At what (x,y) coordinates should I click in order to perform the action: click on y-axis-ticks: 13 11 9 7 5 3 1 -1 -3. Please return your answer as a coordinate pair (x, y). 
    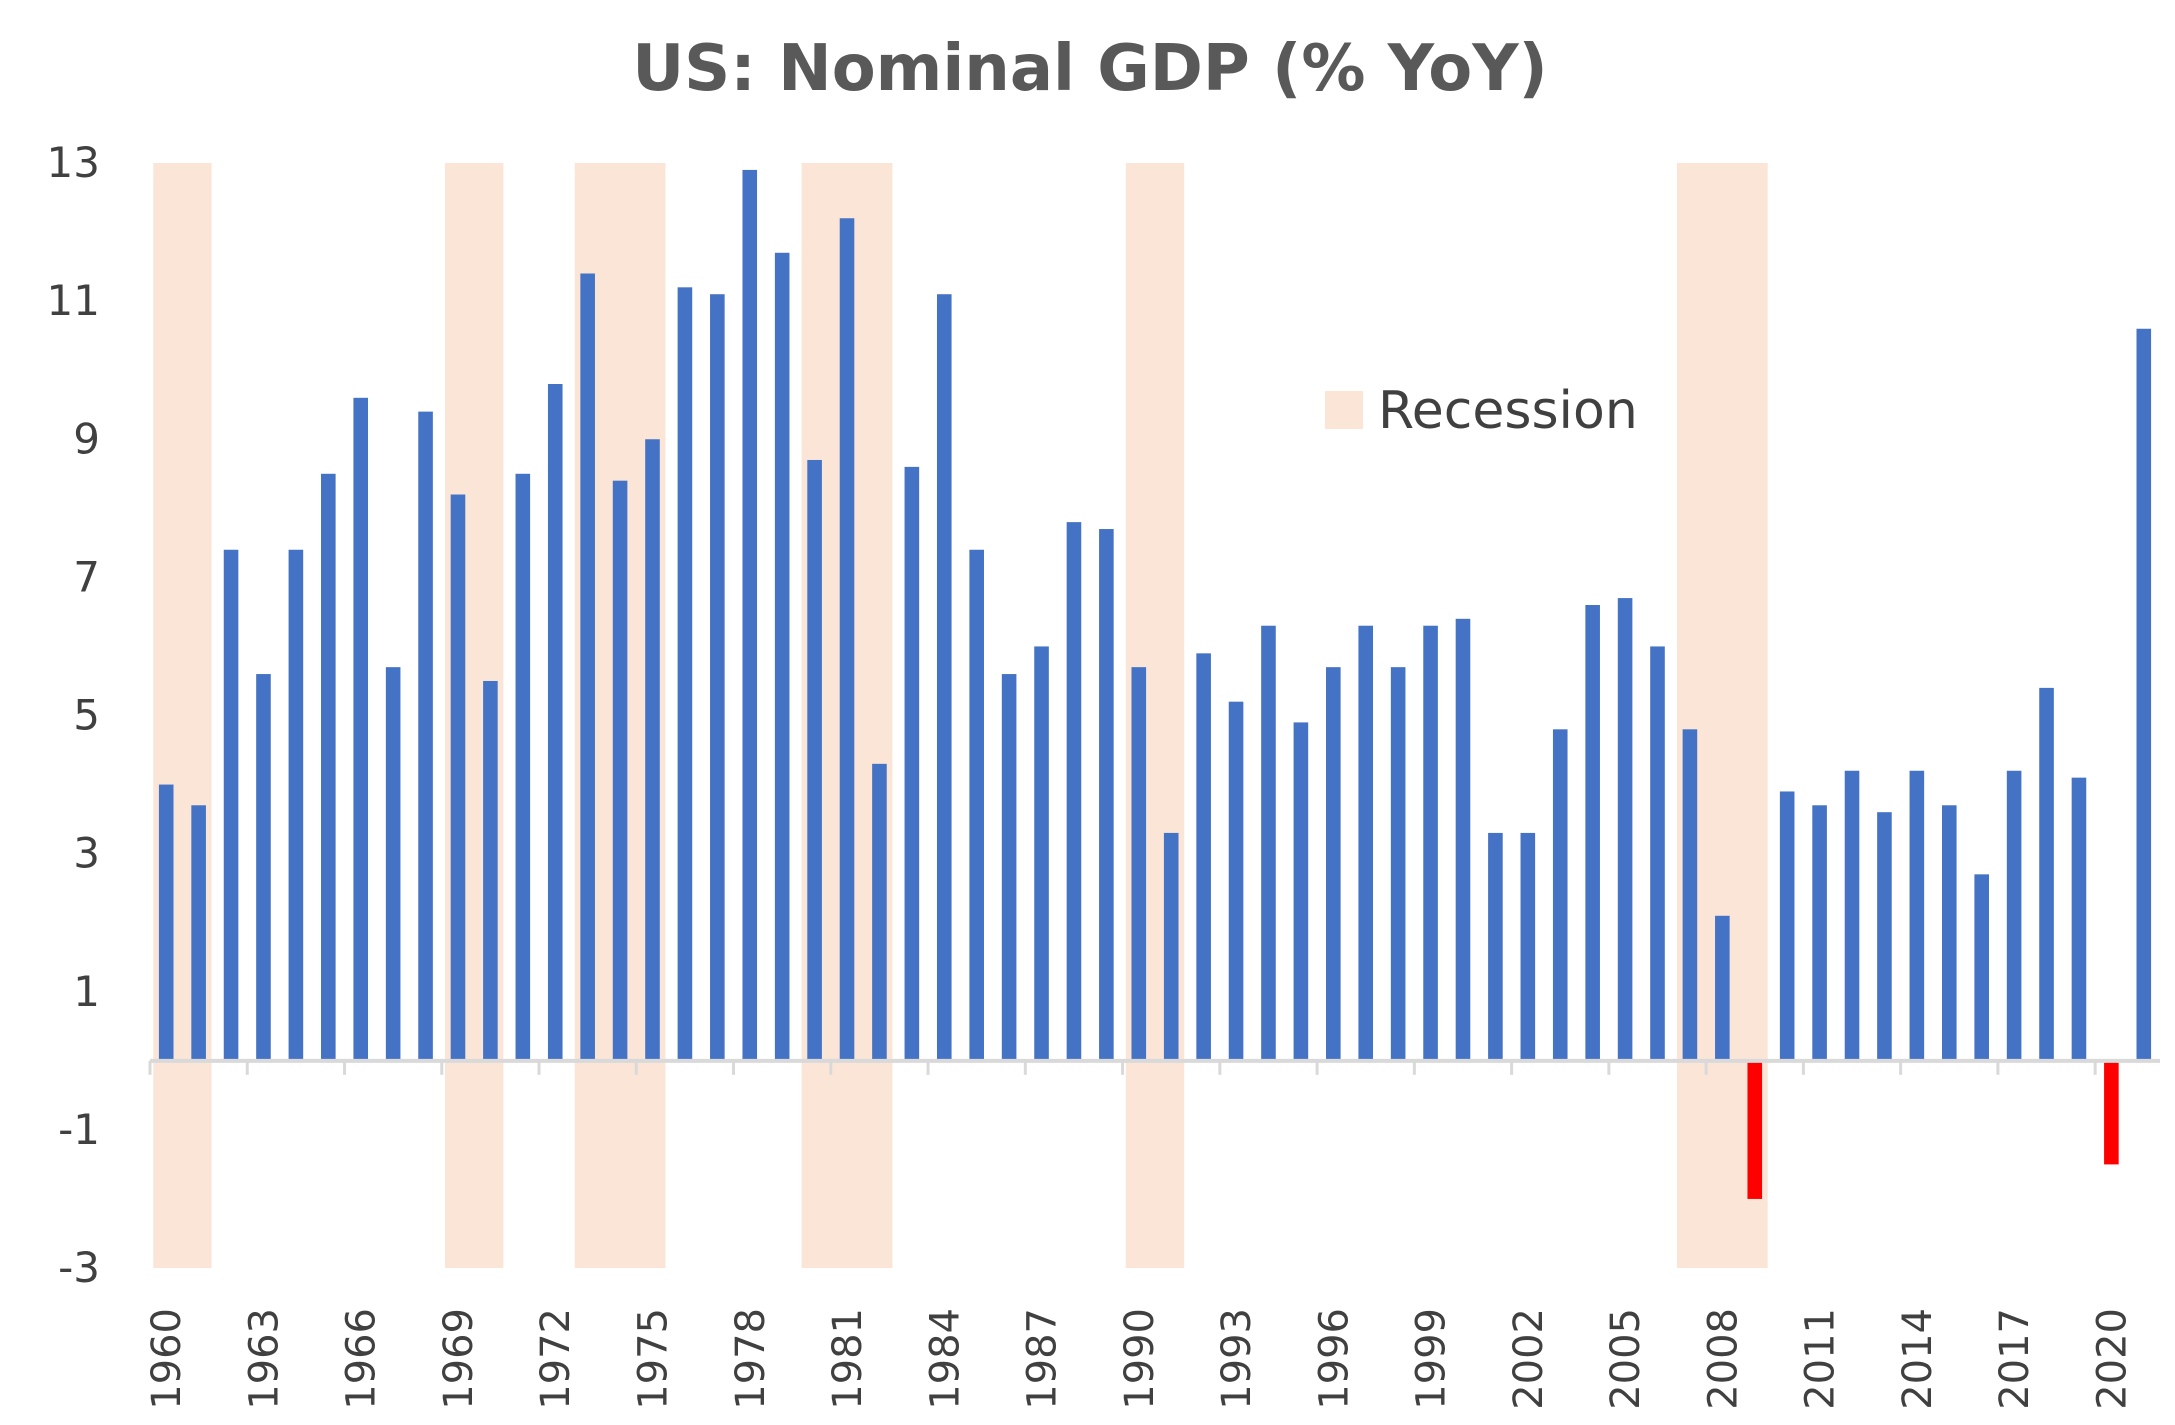
    Looking at the image, I should click on (73, 715).